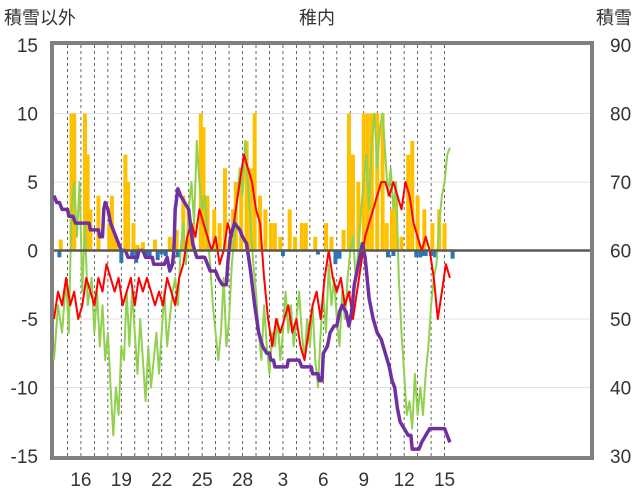  What do you see at coordinates (620, 389) in the screenshot?
I see `right-y-tick-label-1: 40` at bounding box center [620, 389].